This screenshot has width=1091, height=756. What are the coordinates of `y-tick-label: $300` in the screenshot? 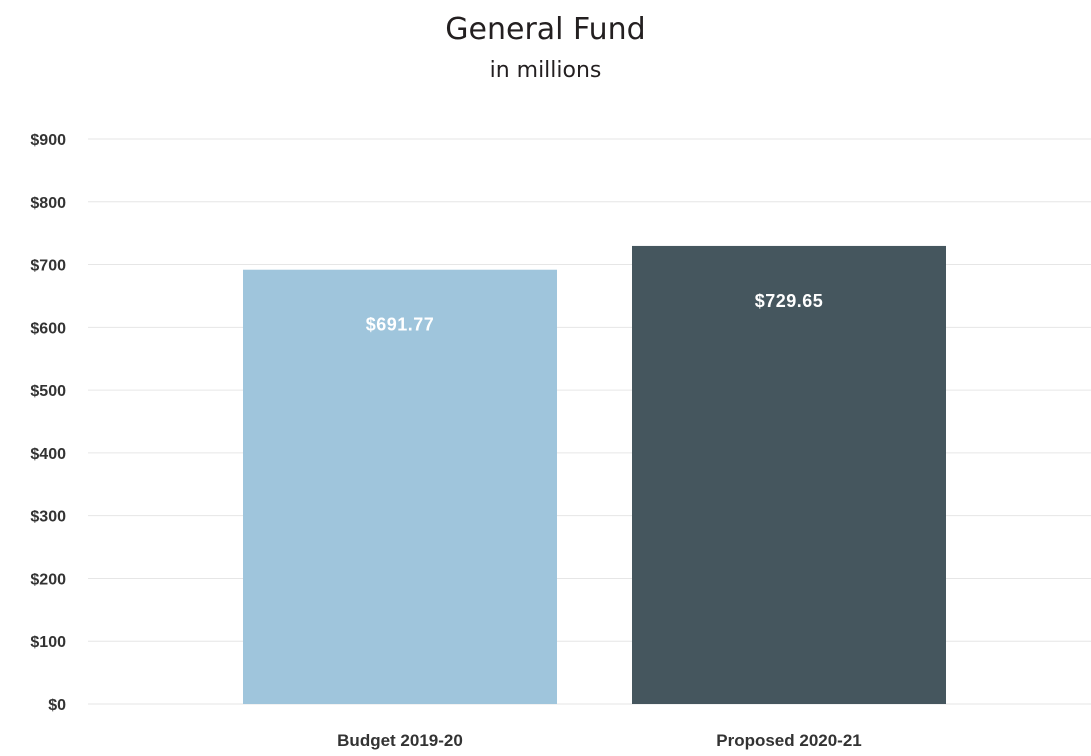 It's located at (48, 517).